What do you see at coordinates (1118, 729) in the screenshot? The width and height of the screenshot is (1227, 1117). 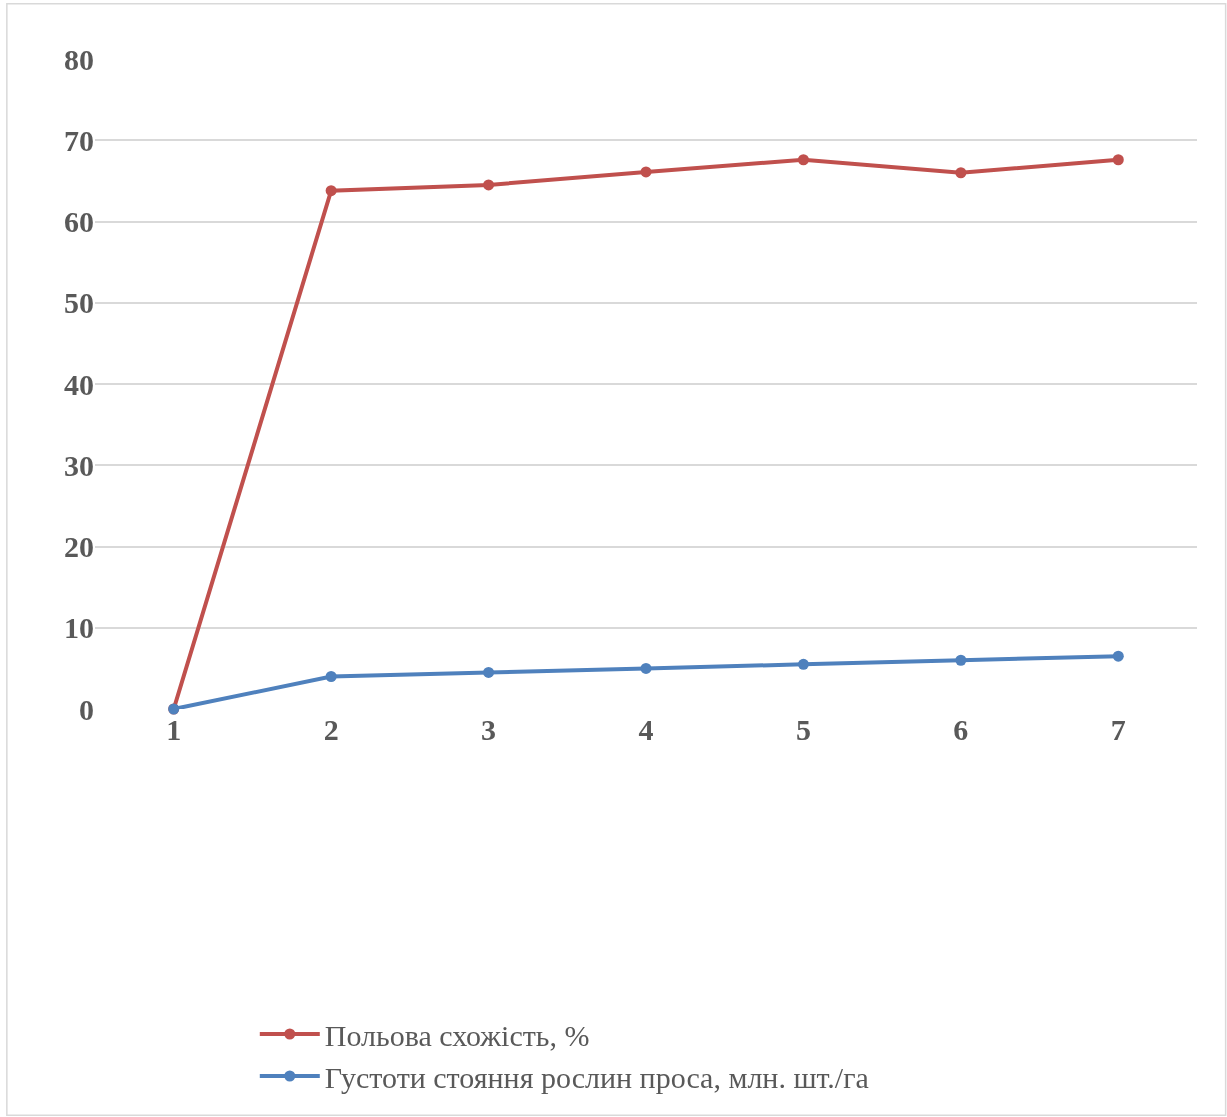 I see `x-tick-label: 7` at bounding box center [1118, 729].